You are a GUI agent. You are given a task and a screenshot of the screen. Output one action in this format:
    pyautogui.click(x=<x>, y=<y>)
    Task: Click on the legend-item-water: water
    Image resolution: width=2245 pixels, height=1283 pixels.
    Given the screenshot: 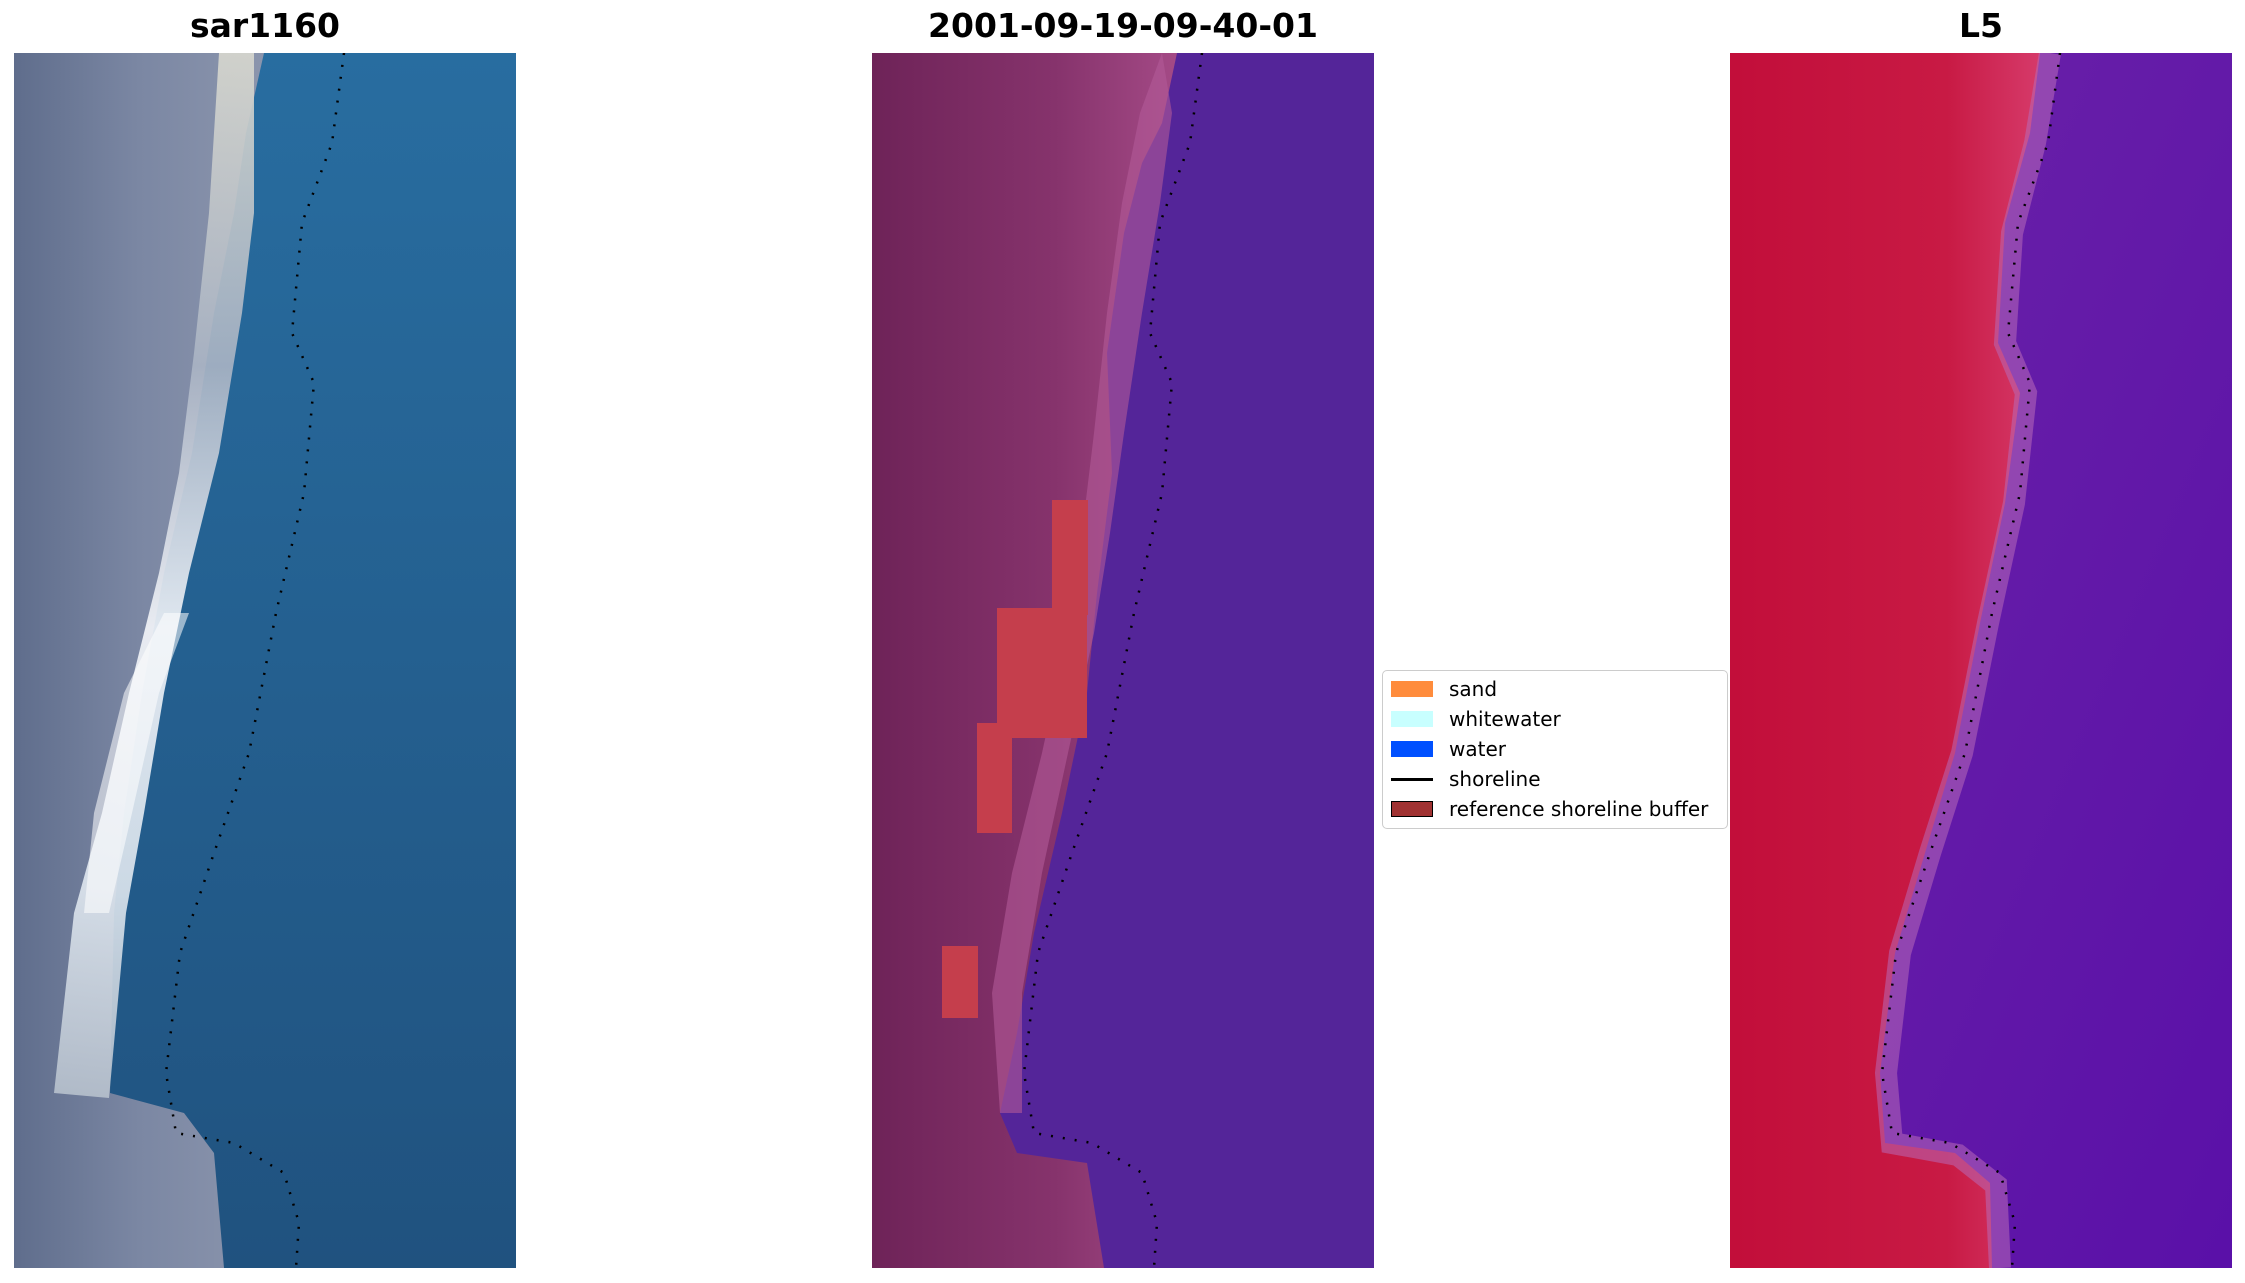 What is the action you would take?
    pyautogui.click(x=1448, y=749)
    